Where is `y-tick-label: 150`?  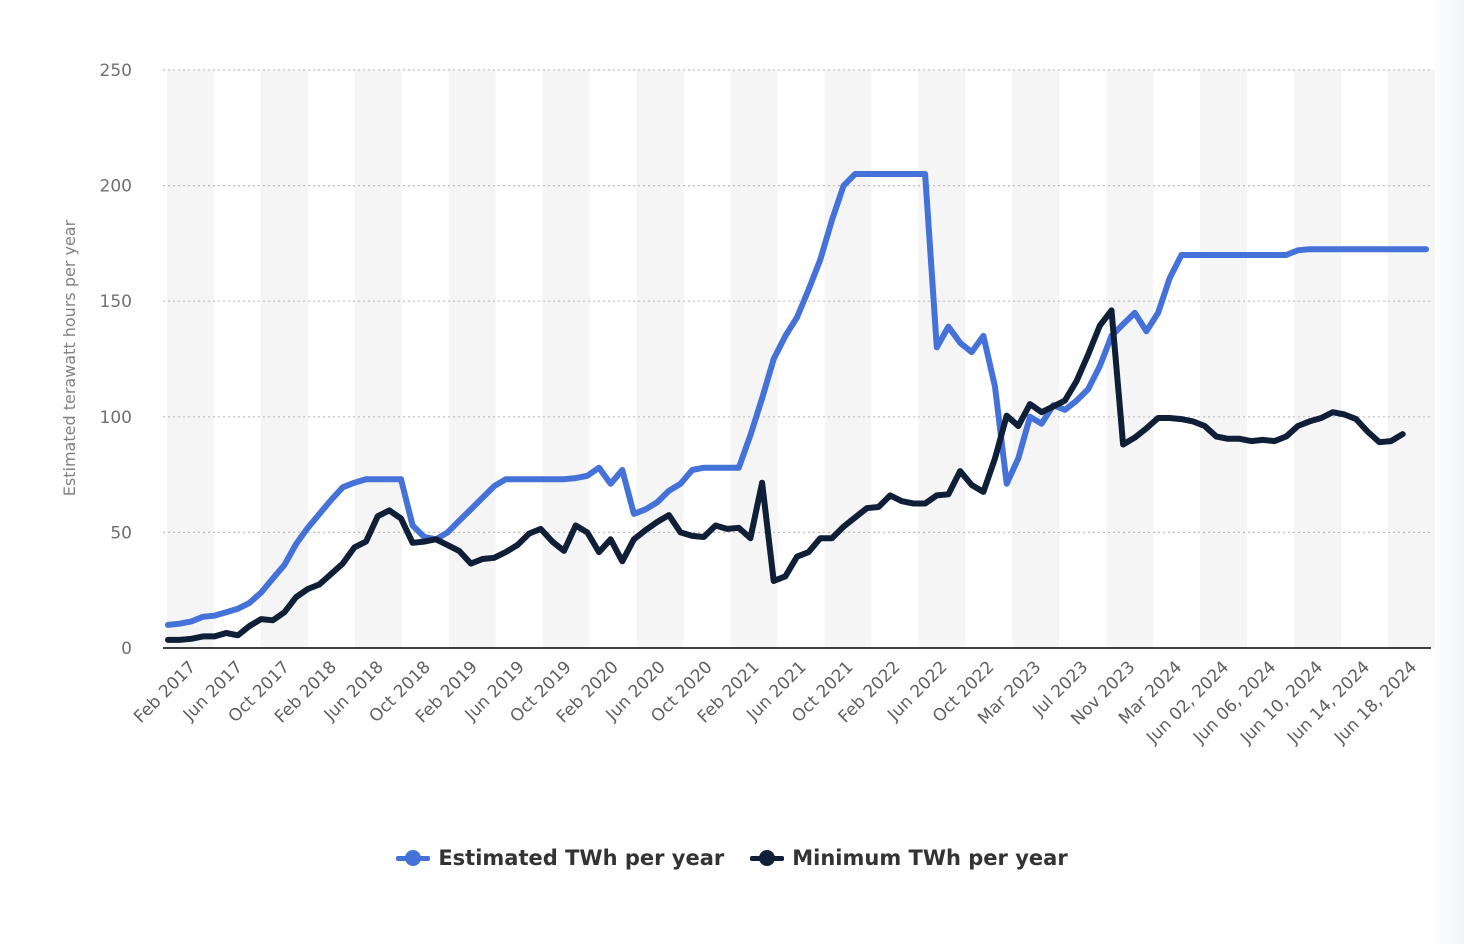
y-tick-label: 150 is located at coordinates (116, 302).